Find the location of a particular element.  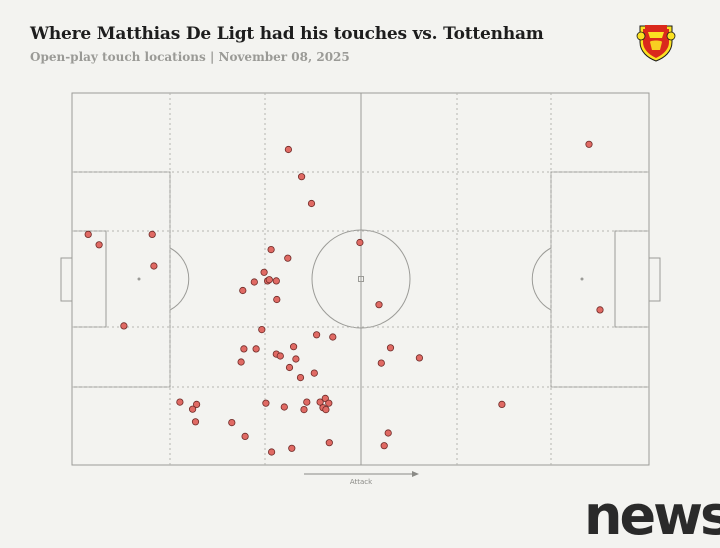

right-goal is located at coordinates (654, 279).